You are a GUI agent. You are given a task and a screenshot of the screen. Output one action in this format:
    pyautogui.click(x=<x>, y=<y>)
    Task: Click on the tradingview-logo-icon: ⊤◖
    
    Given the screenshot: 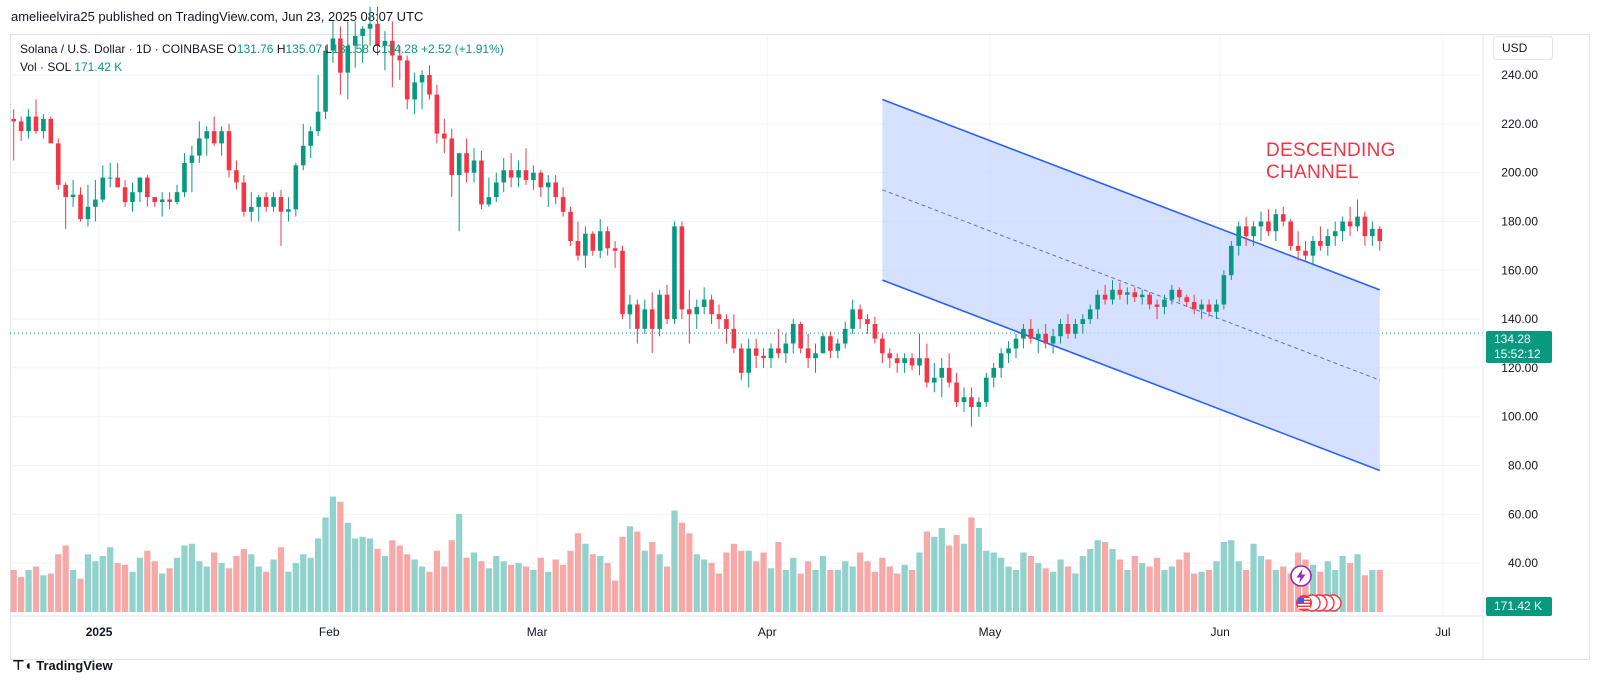 What is the action you would take?
    pyautogui.click(x=22, y=665)
    